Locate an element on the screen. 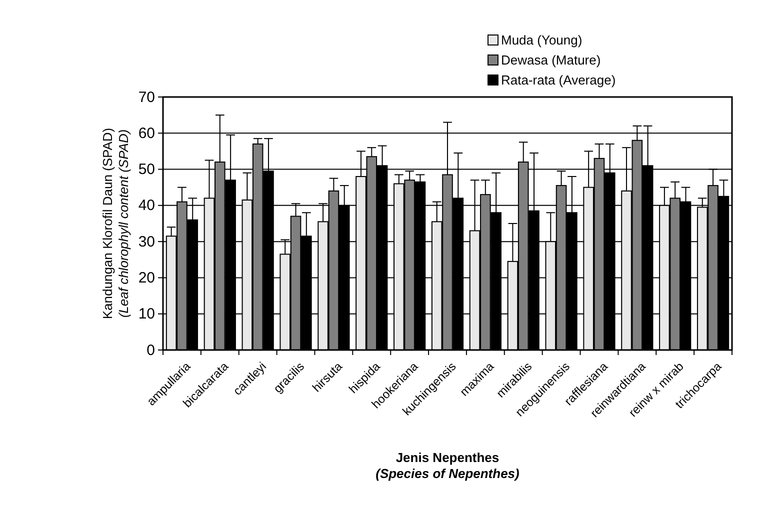  y-tick-label: 0 is located at coordinates (150, 350).